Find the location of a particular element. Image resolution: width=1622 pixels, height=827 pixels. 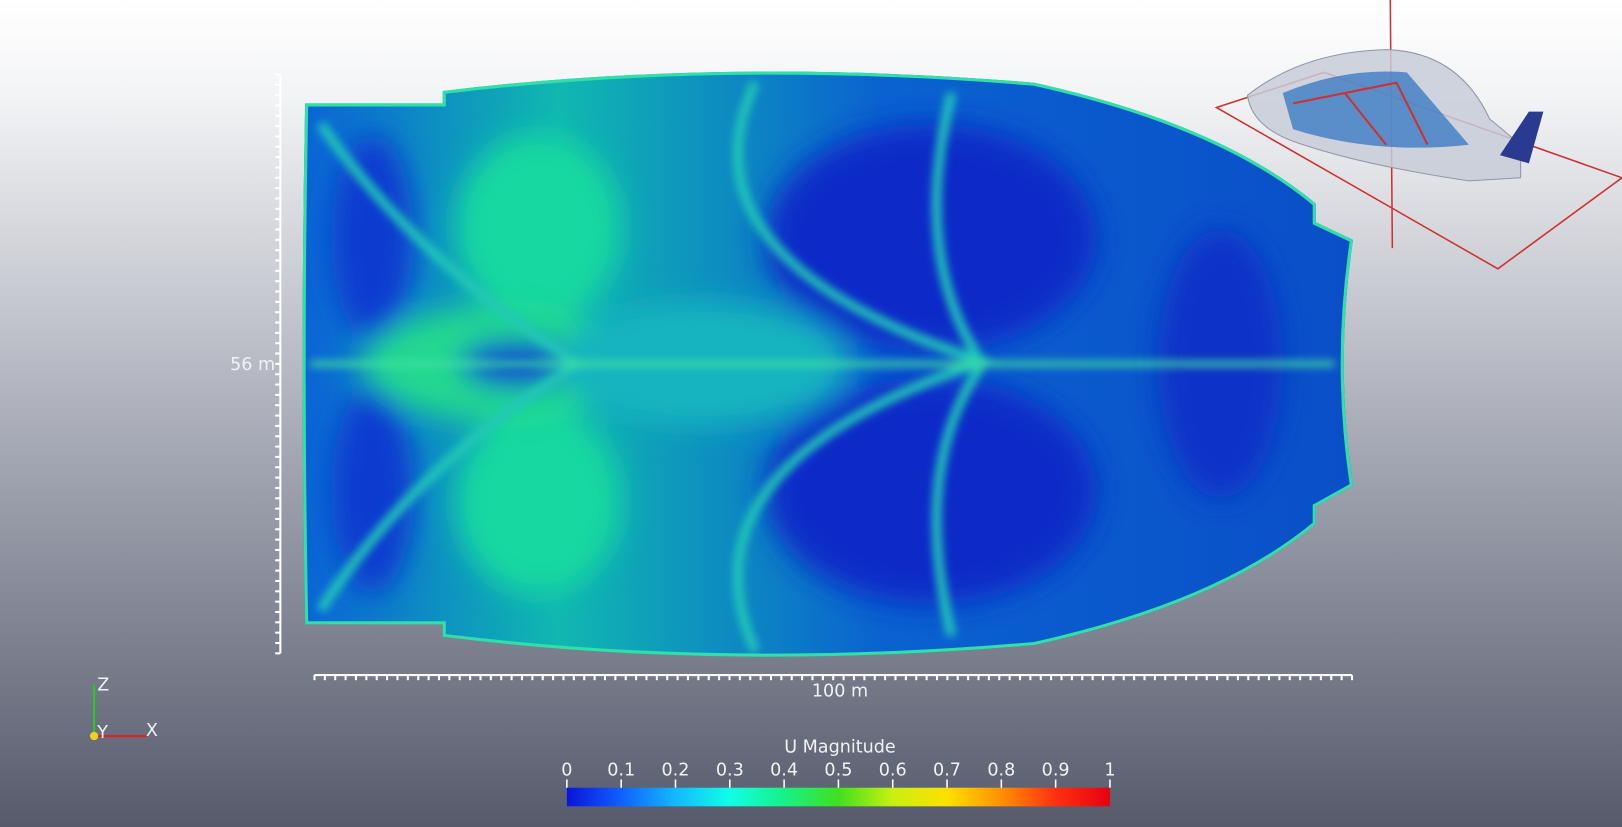

aircraft-slice is located at coordinates (1375, 109).